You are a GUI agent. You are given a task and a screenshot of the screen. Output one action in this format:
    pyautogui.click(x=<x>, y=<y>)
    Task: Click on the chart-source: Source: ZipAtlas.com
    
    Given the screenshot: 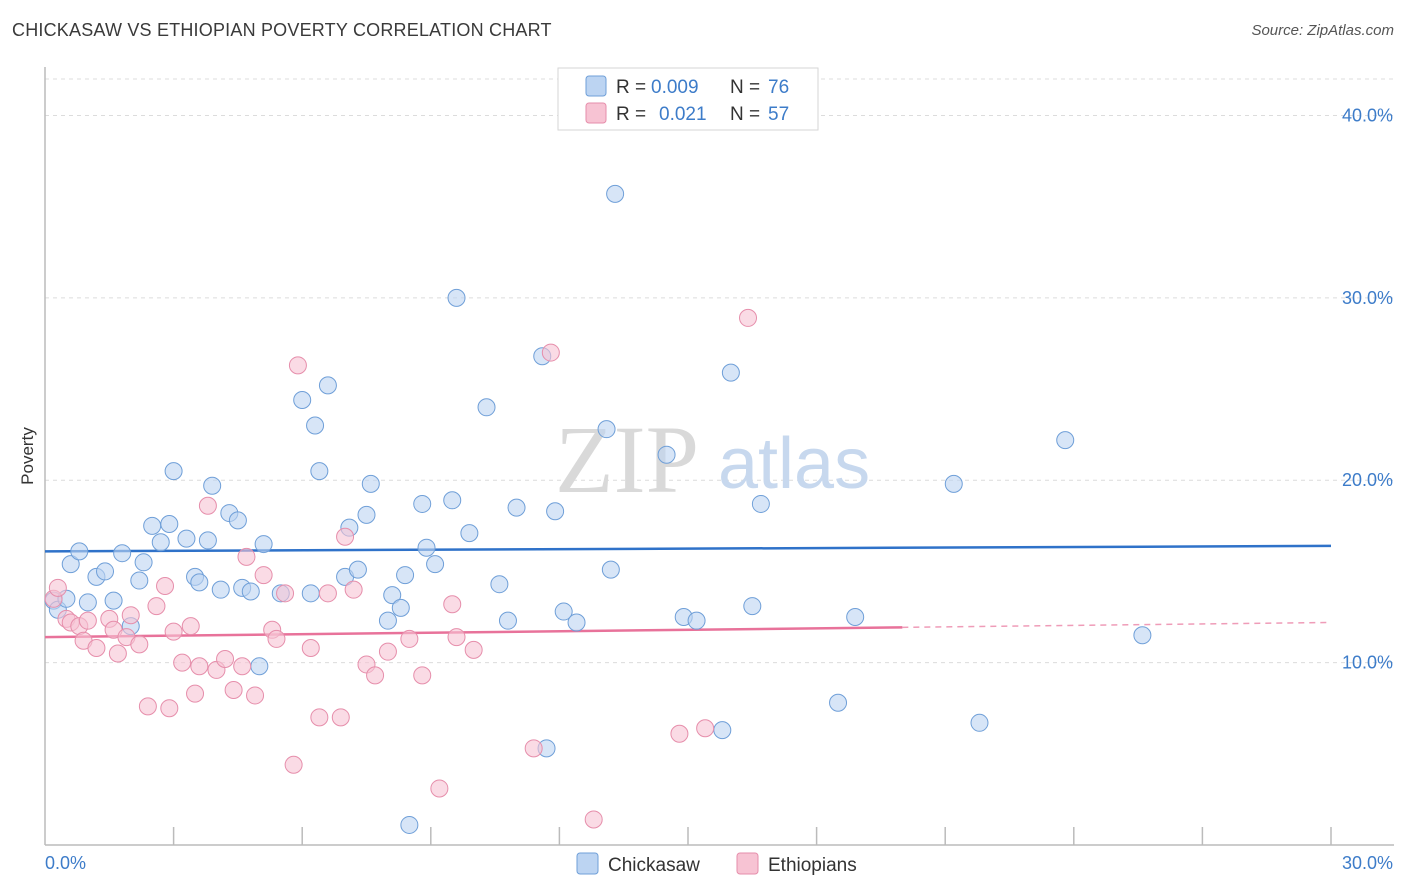 What is the action you would take?
    pyautogui.click(x=1322, y=30)
    